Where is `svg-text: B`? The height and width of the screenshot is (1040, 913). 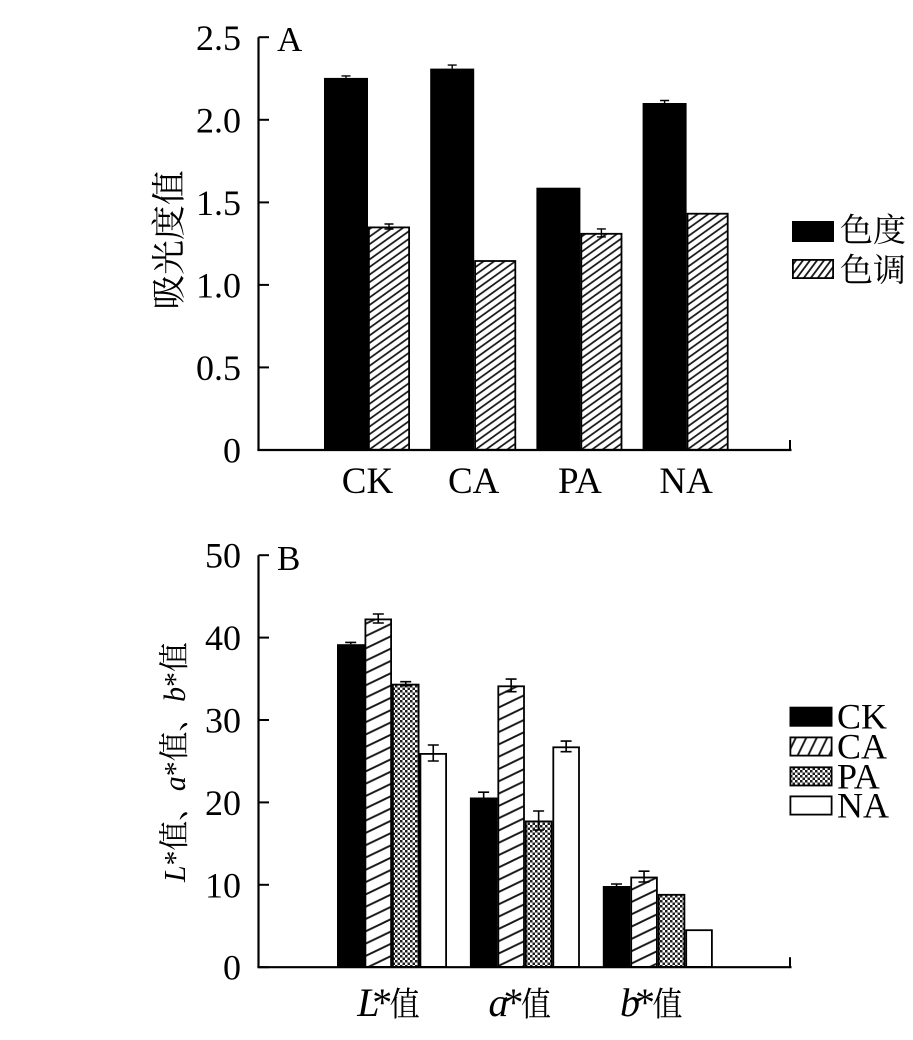 svg-text: B is located at coordinates (288, 558).